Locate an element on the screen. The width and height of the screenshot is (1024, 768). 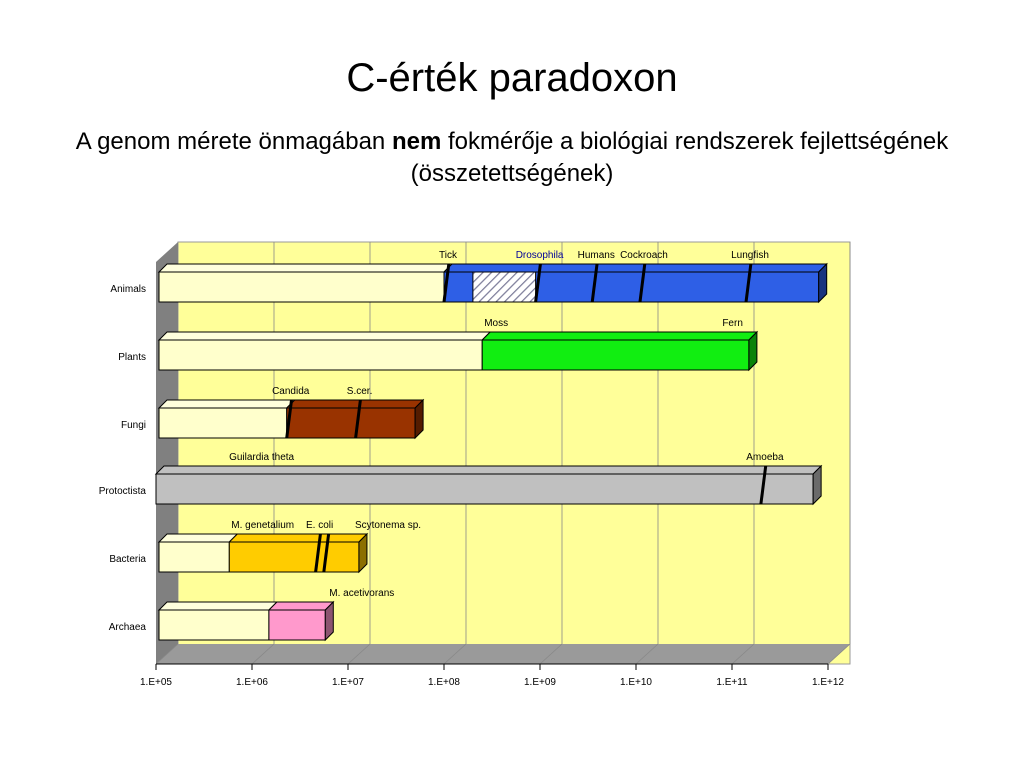
subtitle-text-start: A genom mérete önmagában is located at coordinates (233, 141).